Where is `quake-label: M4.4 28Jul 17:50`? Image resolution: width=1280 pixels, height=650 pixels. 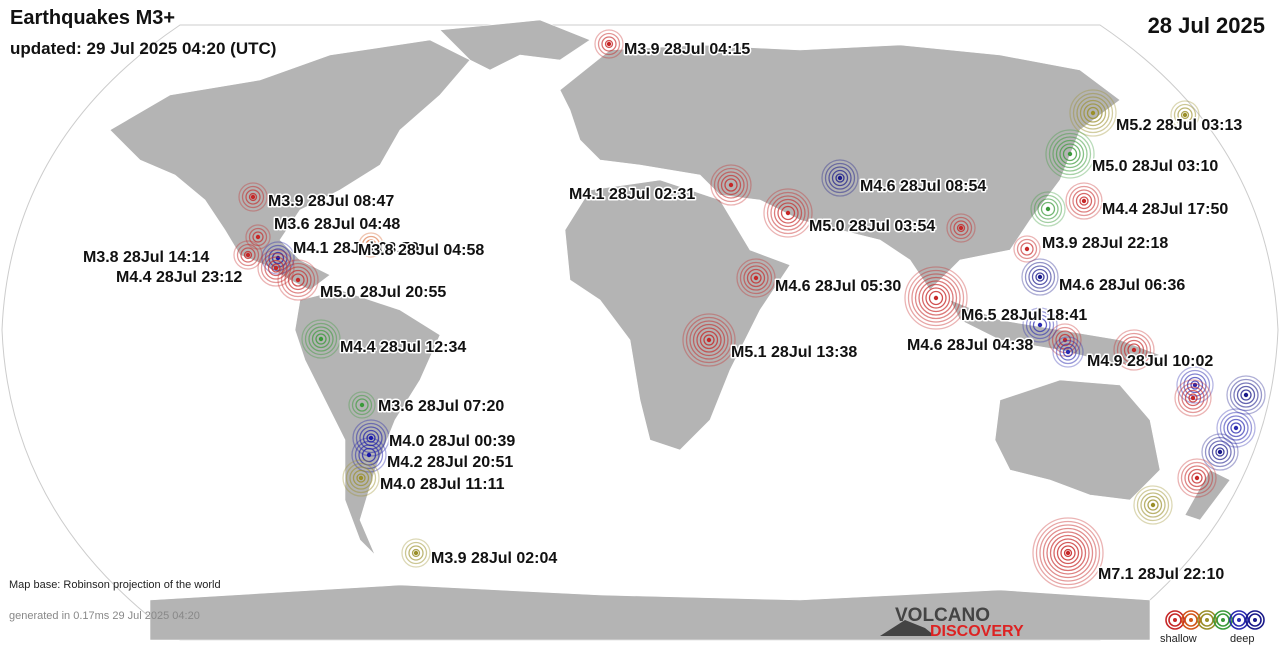 quake-label: M4.4 28Jul 17:50 is located at coordinates (1165, 209).